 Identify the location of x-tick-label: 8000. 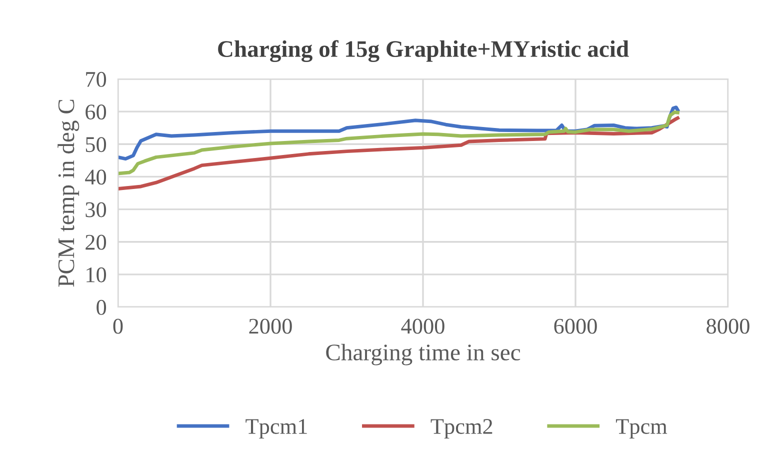
(728, 326).